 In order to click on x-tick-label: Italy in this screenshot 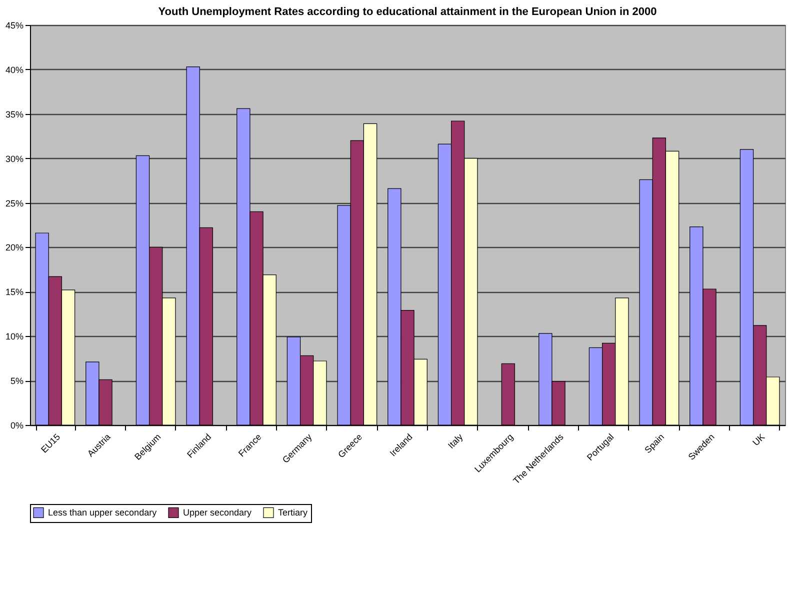, I will do `click(456, 441)`.